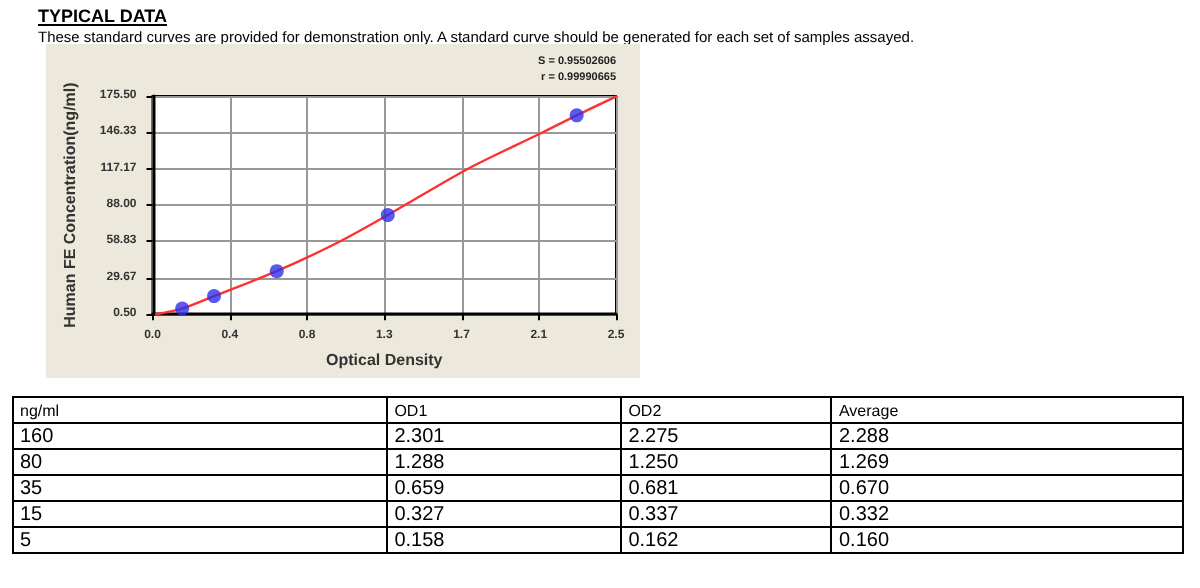  I want to click on data-label: 0.332, so click(1007, 514).